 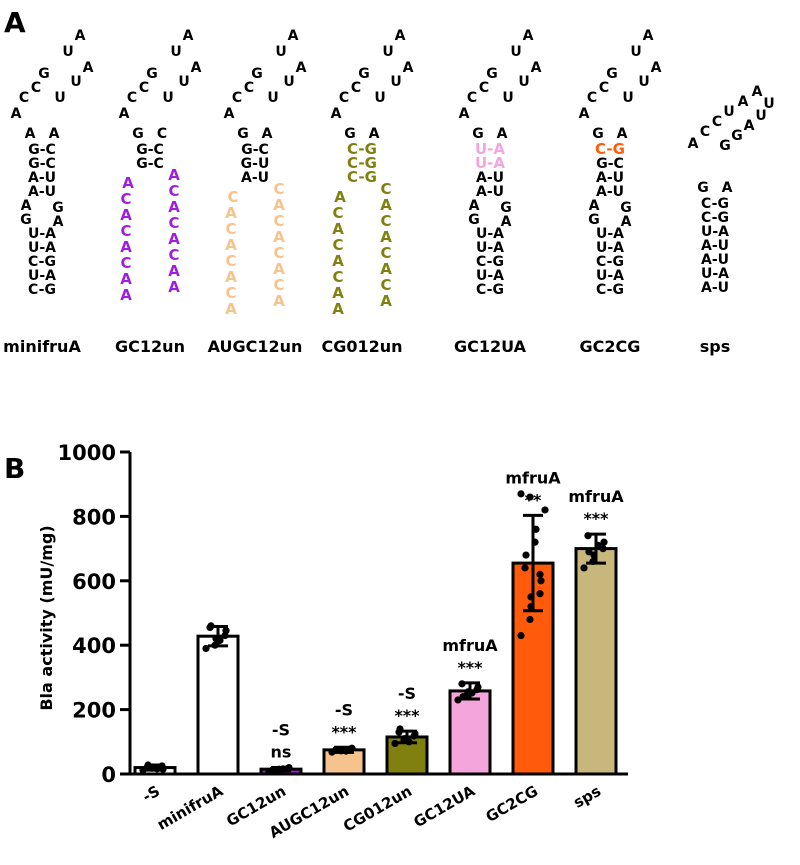 I want to click on base-pair: A-U, so click(x=610, y=192).